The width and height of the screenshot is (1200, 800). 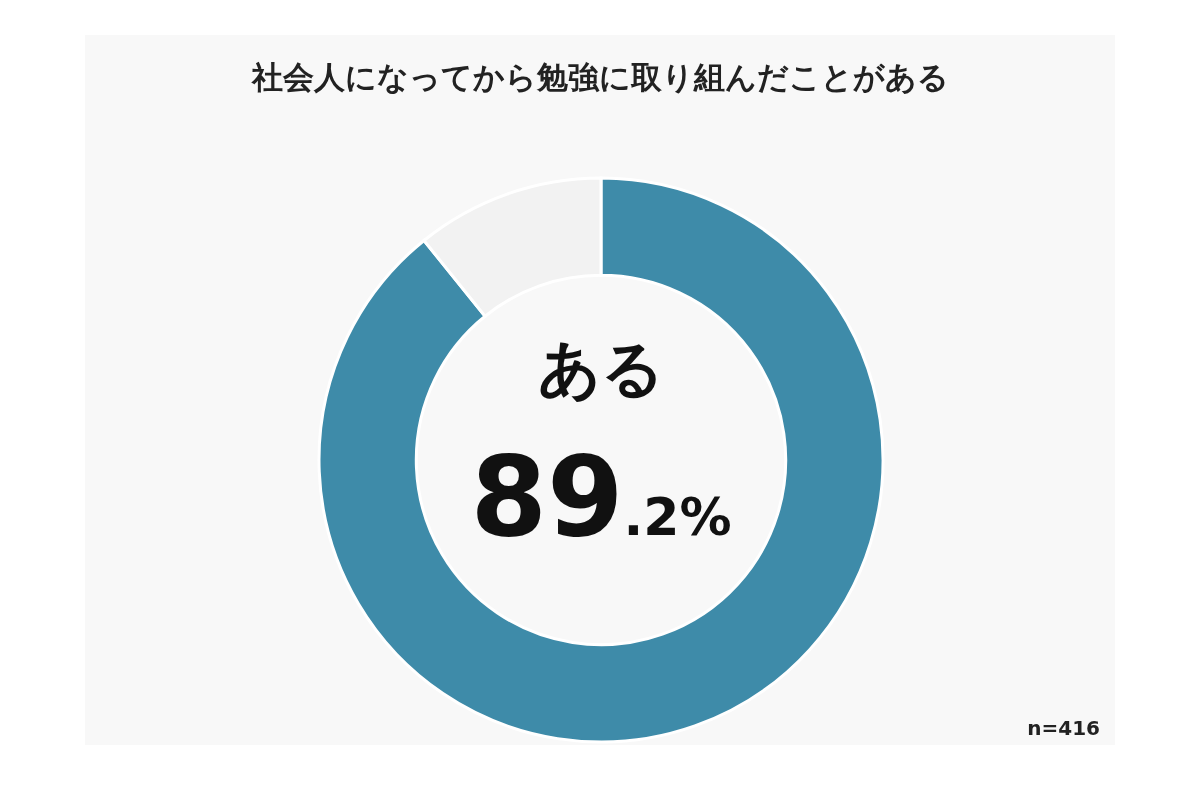 I want to click on text: n=416, so click(x=1063, y=728).